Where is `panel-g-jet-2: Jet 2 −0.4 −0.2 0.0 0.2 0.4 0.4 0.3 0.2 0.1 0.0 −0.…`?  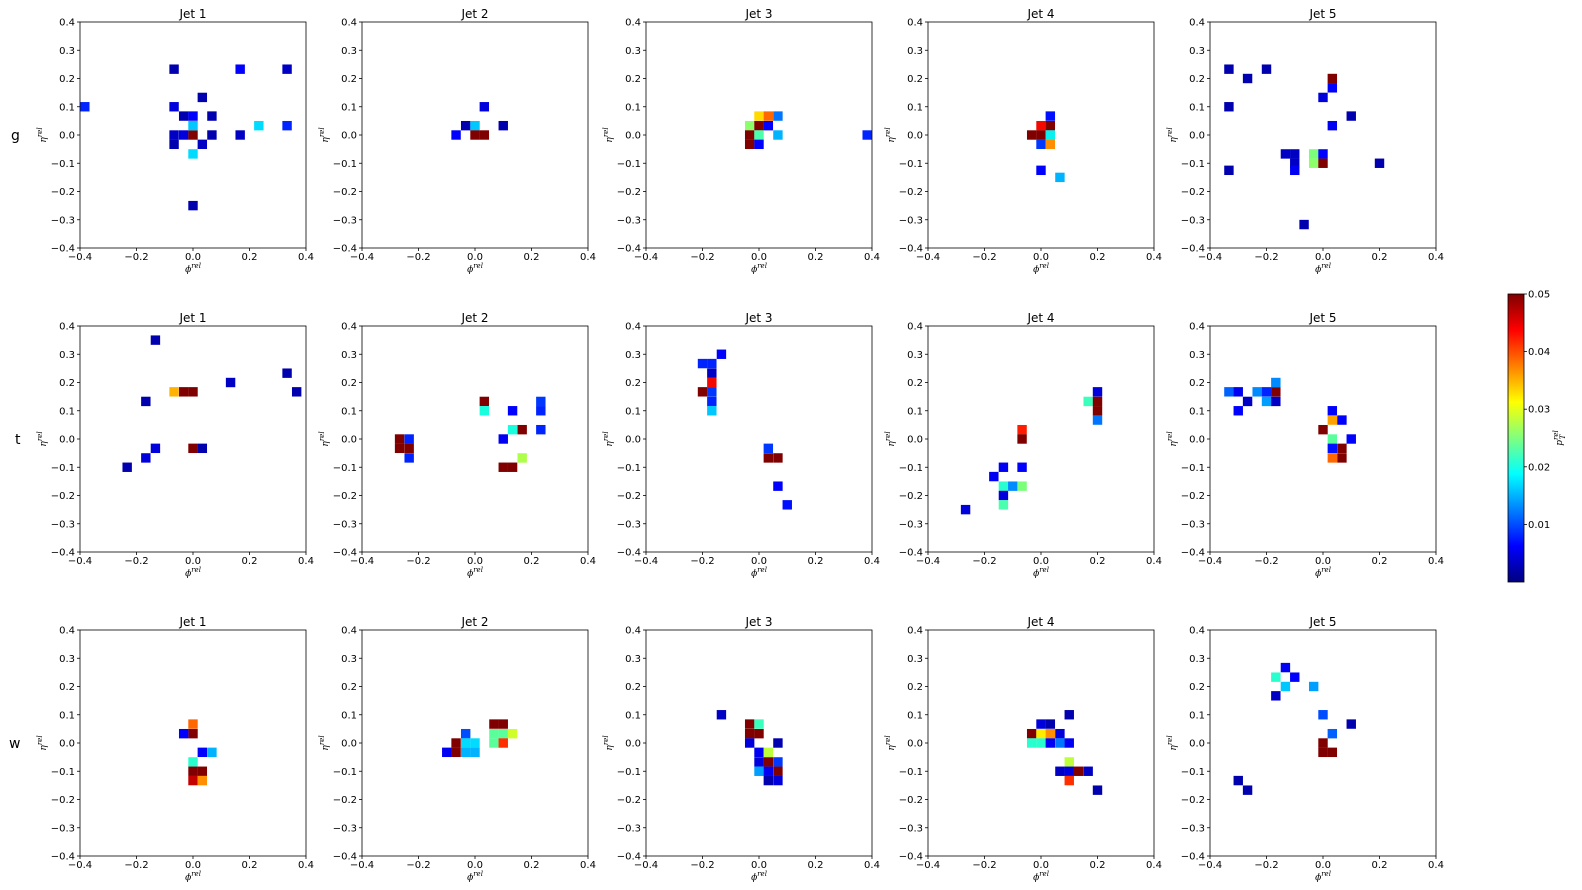
panel-g-jet-2: Jet 2 −0.4 −0.2 0.0 0.2 0.4 0.4 0.3 0.2 0.1 0.0 −0.… is located at coordinates (457, 141).